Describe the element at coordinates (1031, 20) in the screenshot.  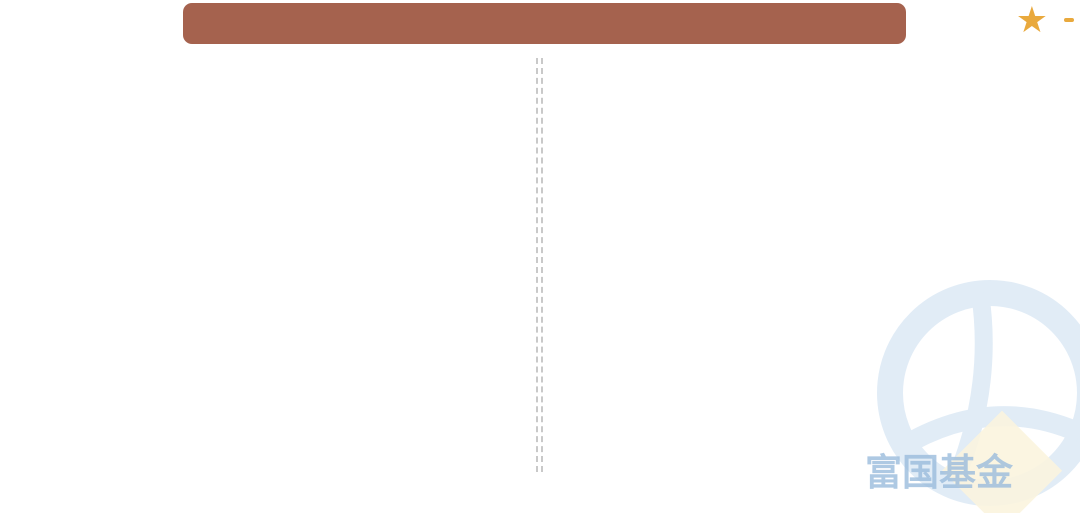
I see `star-icon: ★` at that location.